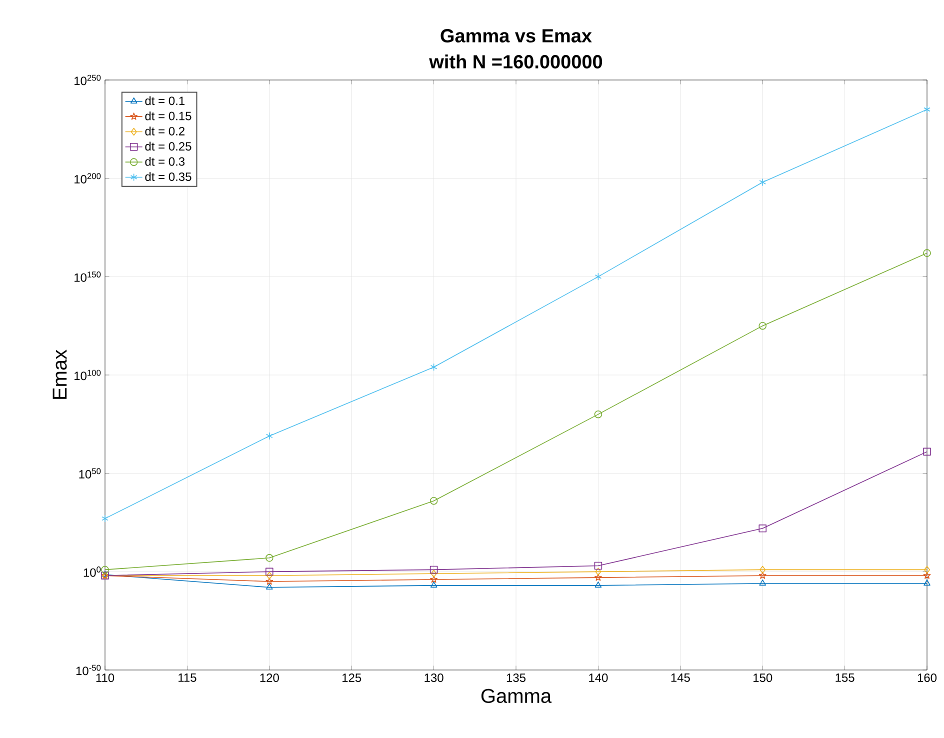 Image resolution: width=944 pixels, height=738 pixels. Describe the element at coordinates (168, 115) in the screenshot. I see `legend-label: dt = 0.15` at that location.